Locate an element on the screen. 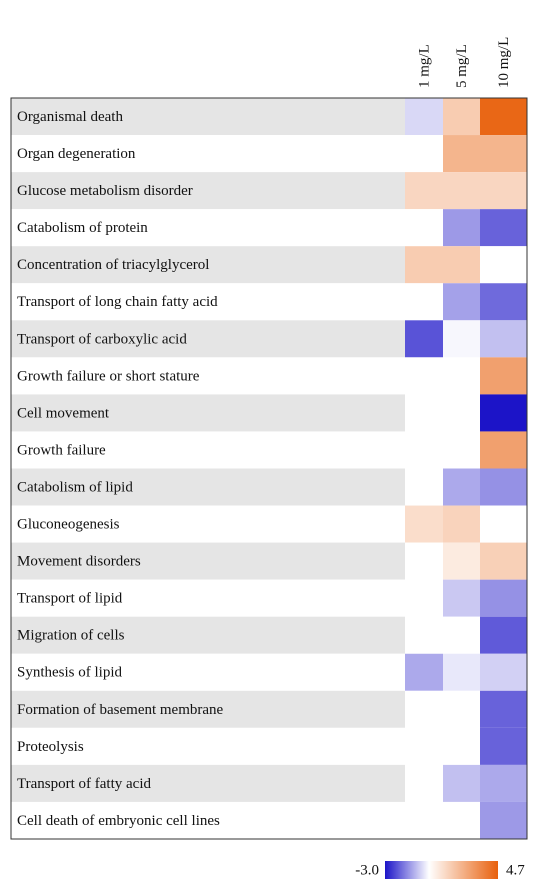 The image size is (534, 883). row-label: Organ degeneration is located at coordinates (76, 154).